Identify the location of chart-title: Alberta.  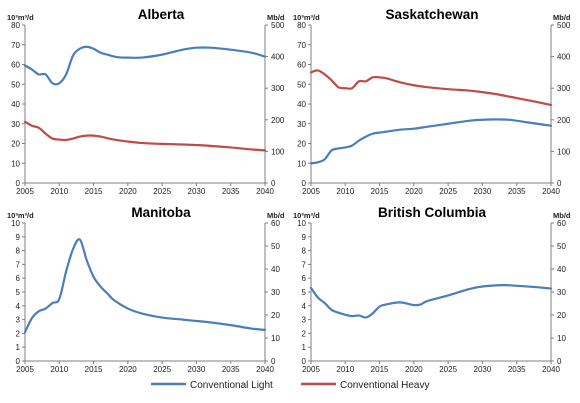
(161, 14).